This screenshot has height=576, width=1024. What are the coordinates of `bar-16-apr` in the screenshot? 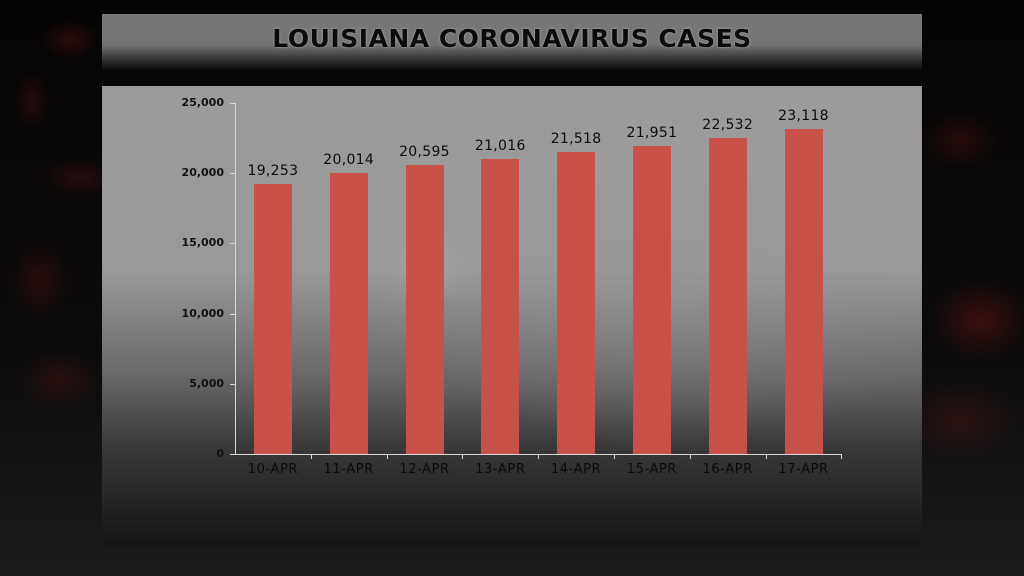 It's located at (727, 295).